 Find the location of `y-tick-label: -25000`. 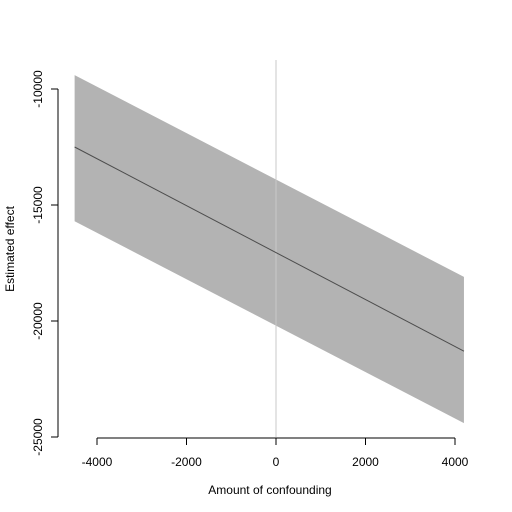

y-tick-label: -25000 is located at coordinates (38, 437).